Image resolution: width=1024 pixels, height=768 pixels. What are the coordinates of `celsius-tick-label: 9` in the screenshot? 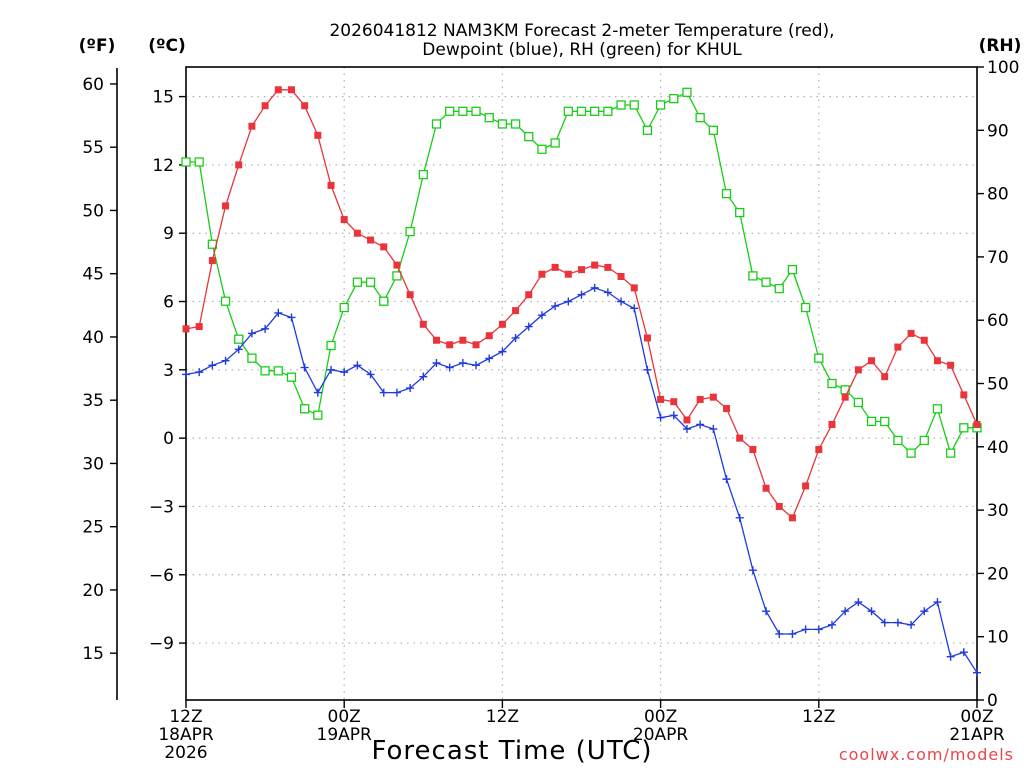 It's located at (168, 234).